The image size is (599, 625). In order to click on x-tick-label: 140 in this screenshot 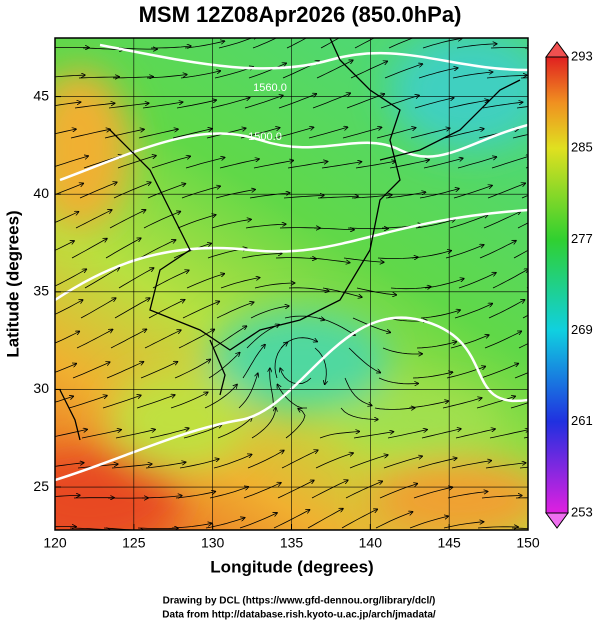, I will do `click(371, 543)`.